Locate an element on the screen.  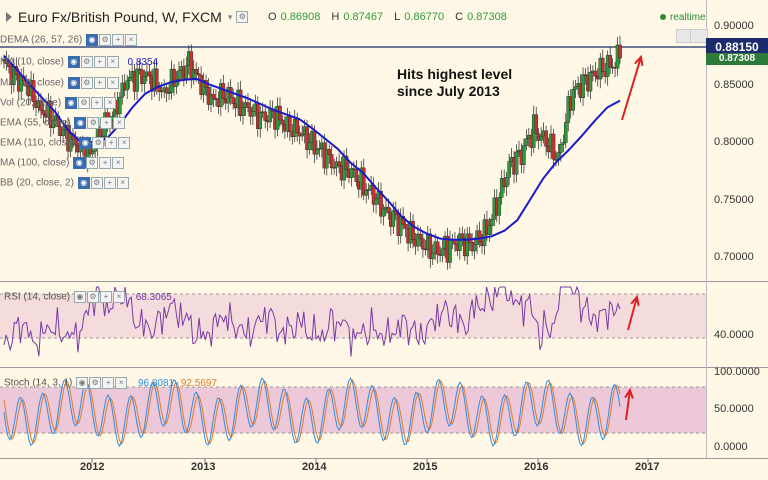
price-arrow is located at coordinates (631, 88).